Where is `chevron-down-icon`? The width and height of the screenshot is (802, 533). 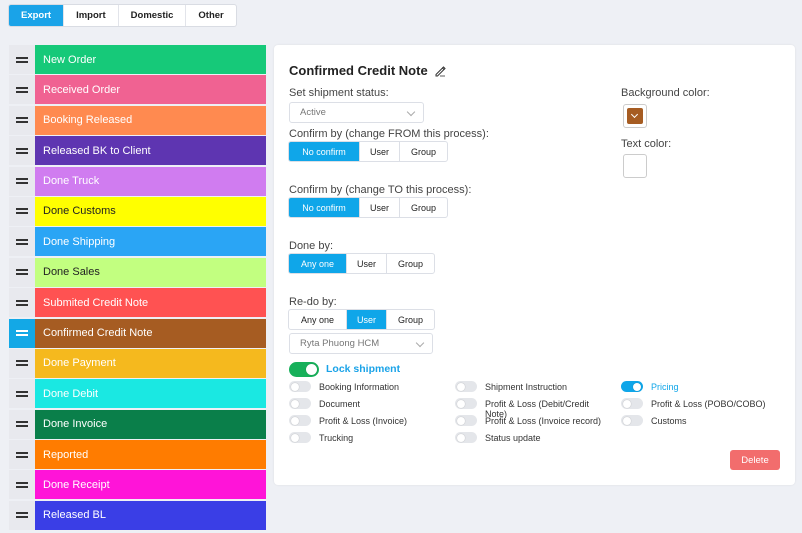 chevron-down-icon is located at coordinates (634, 114).